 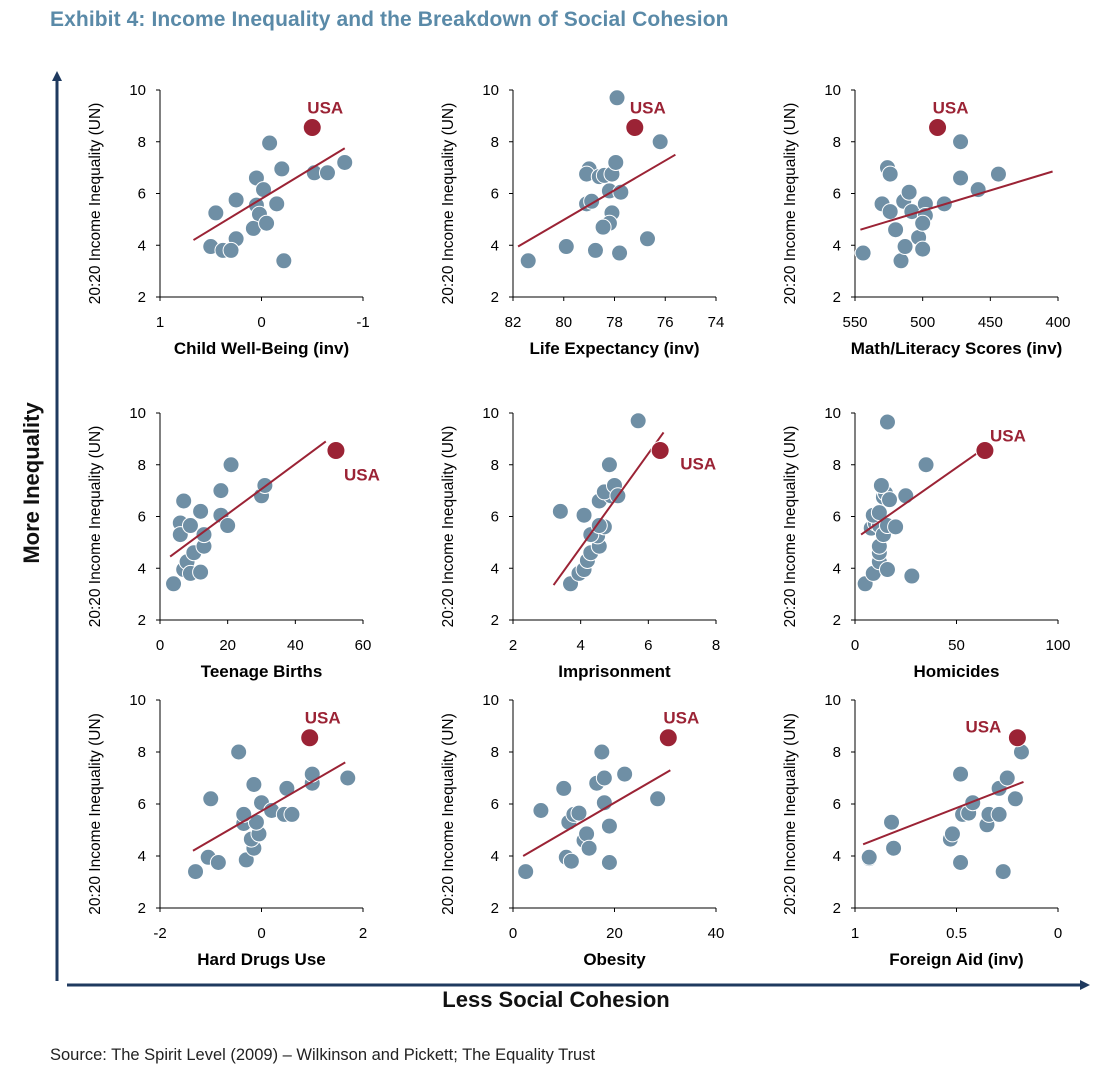 I want to click on x-tick-label: 74, so click(x=716, y=322).